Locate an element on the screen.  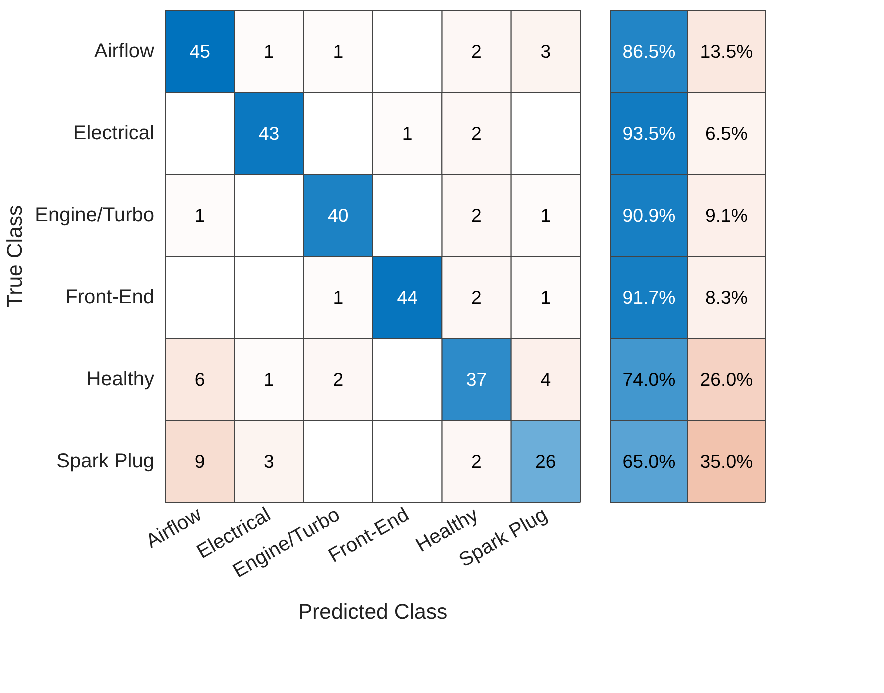
y-tick-label: Front-End is located at coordinates (110, 297).